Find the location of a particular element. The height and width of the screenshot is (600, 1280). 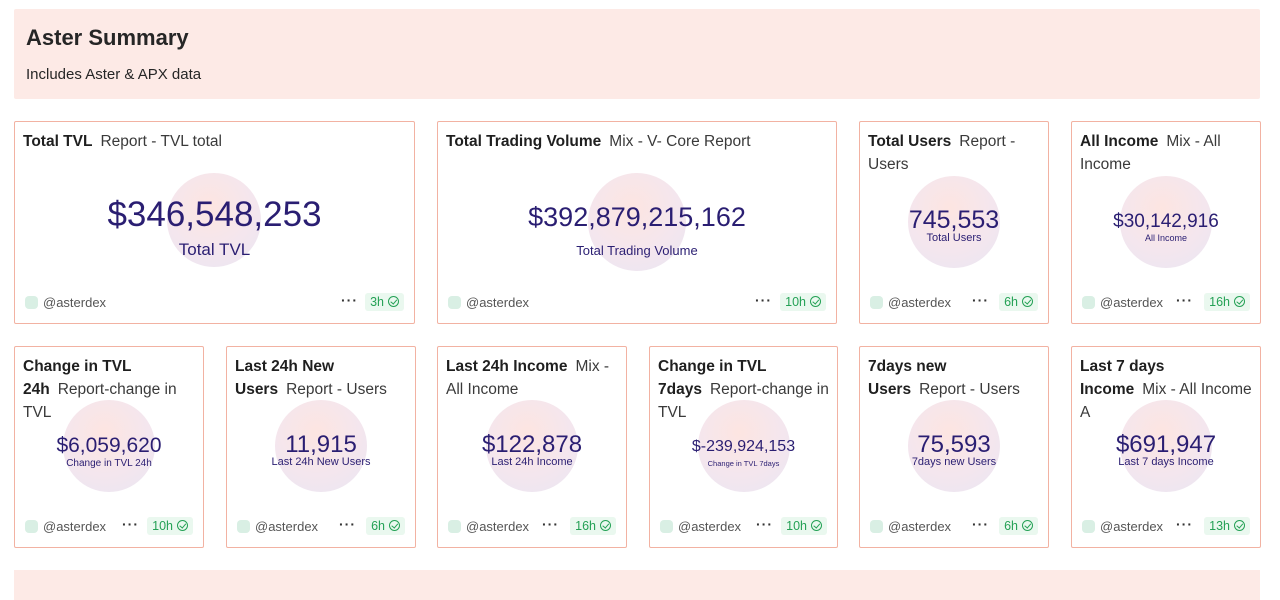

card-title-name: All Income is located at coordinates (1119, 141).